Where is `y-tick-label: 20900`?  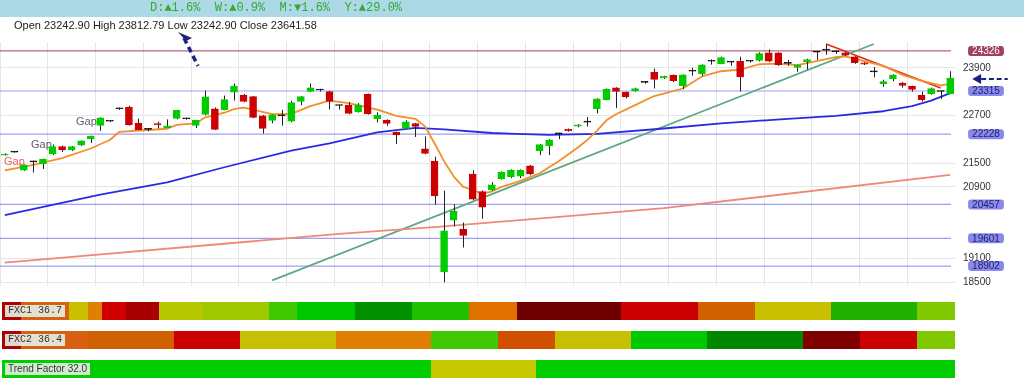 y-tick-label: 20900 is located at coordinates (977, 186).